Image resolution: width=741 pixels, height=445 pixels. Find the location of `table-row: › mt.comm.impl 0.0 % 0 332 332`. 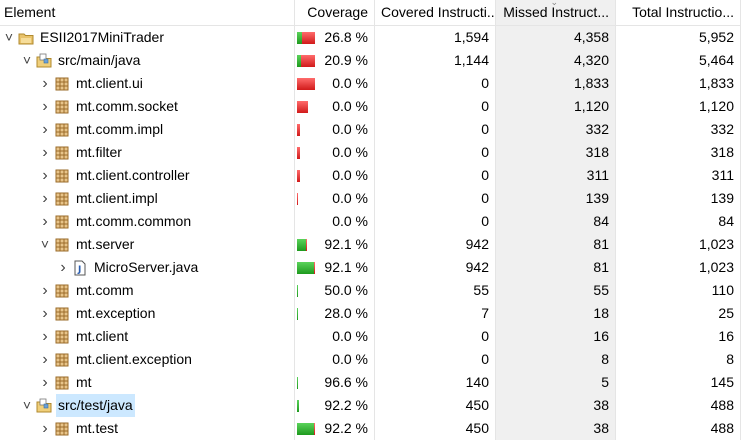

table-row: › mt.comm.impl 0.0 % 0 332 332 is located at coordinates (370, 129).